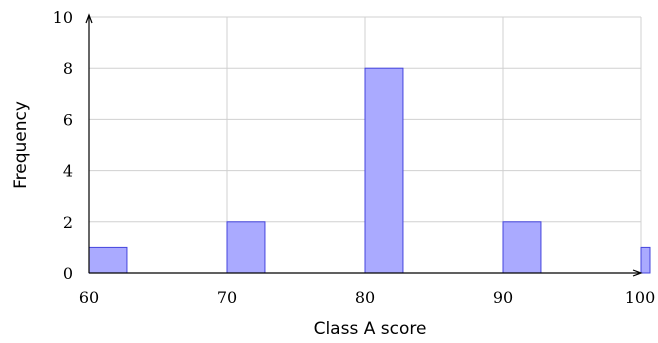 The height and width of the screenshot is (343, 658). I want to click on y-tick-label-2: 2, so click(68, 222).